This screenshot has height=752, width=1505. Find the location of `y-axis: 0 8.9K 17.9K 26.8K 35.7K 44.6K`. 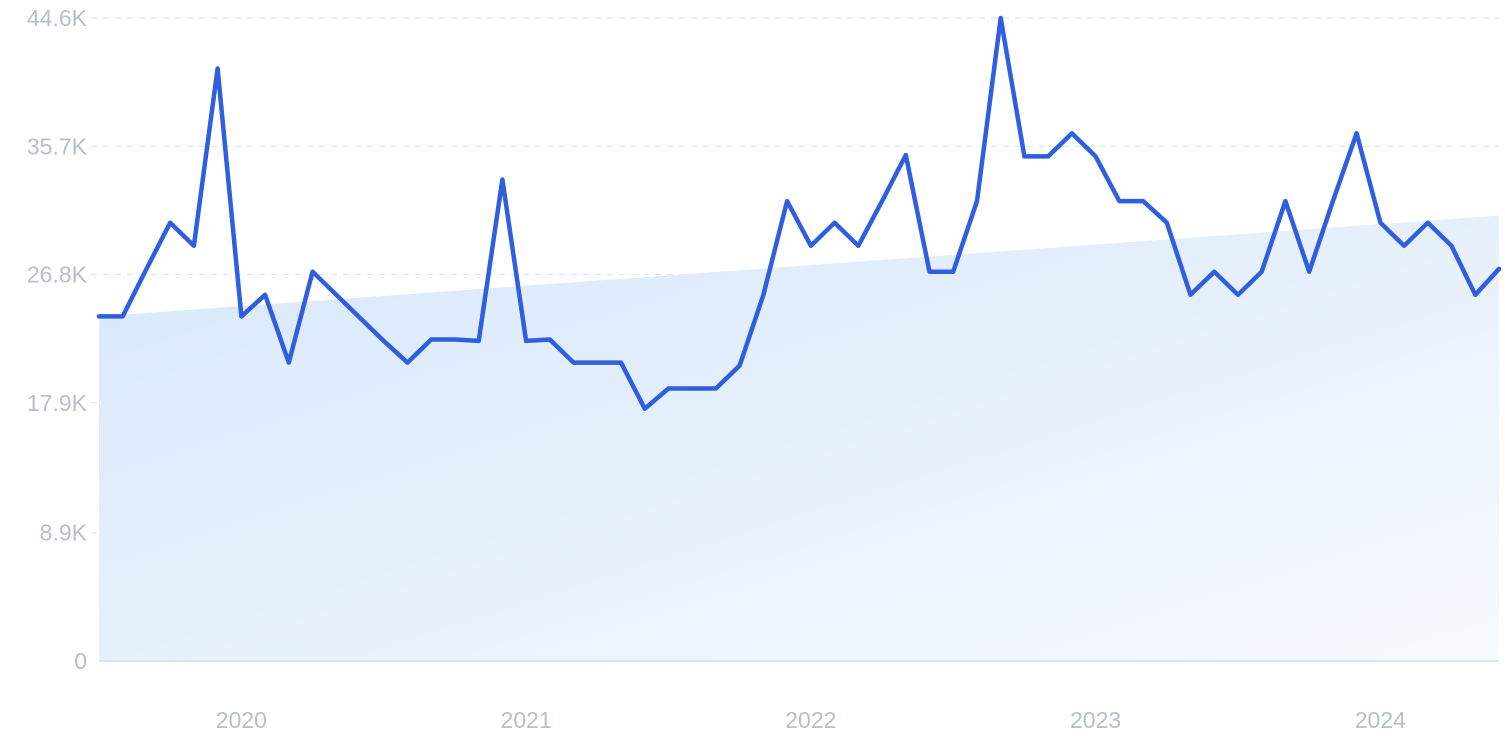

y-axis: 0 8.9K 17.9K 26.8K 35.7K 44.6K is located at coordinates (57, 339).